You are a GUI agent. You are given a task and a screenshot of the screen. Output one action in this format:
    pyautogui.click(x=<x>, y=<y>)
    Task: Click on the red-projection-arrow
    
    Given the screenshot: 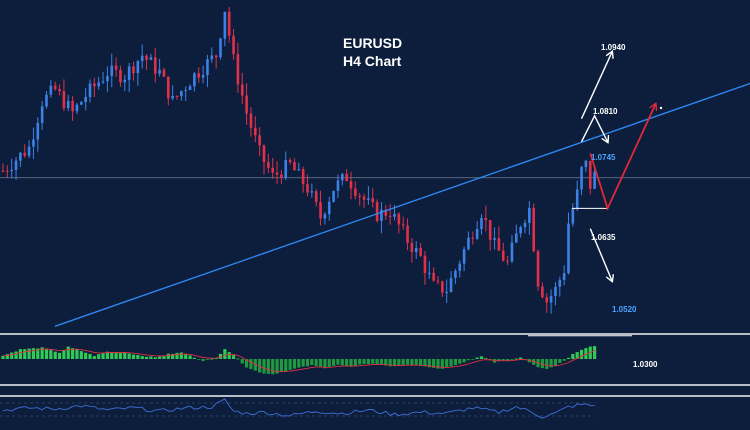 What is the action you would take?
    pyautogui.click(x=622, y=157)
    